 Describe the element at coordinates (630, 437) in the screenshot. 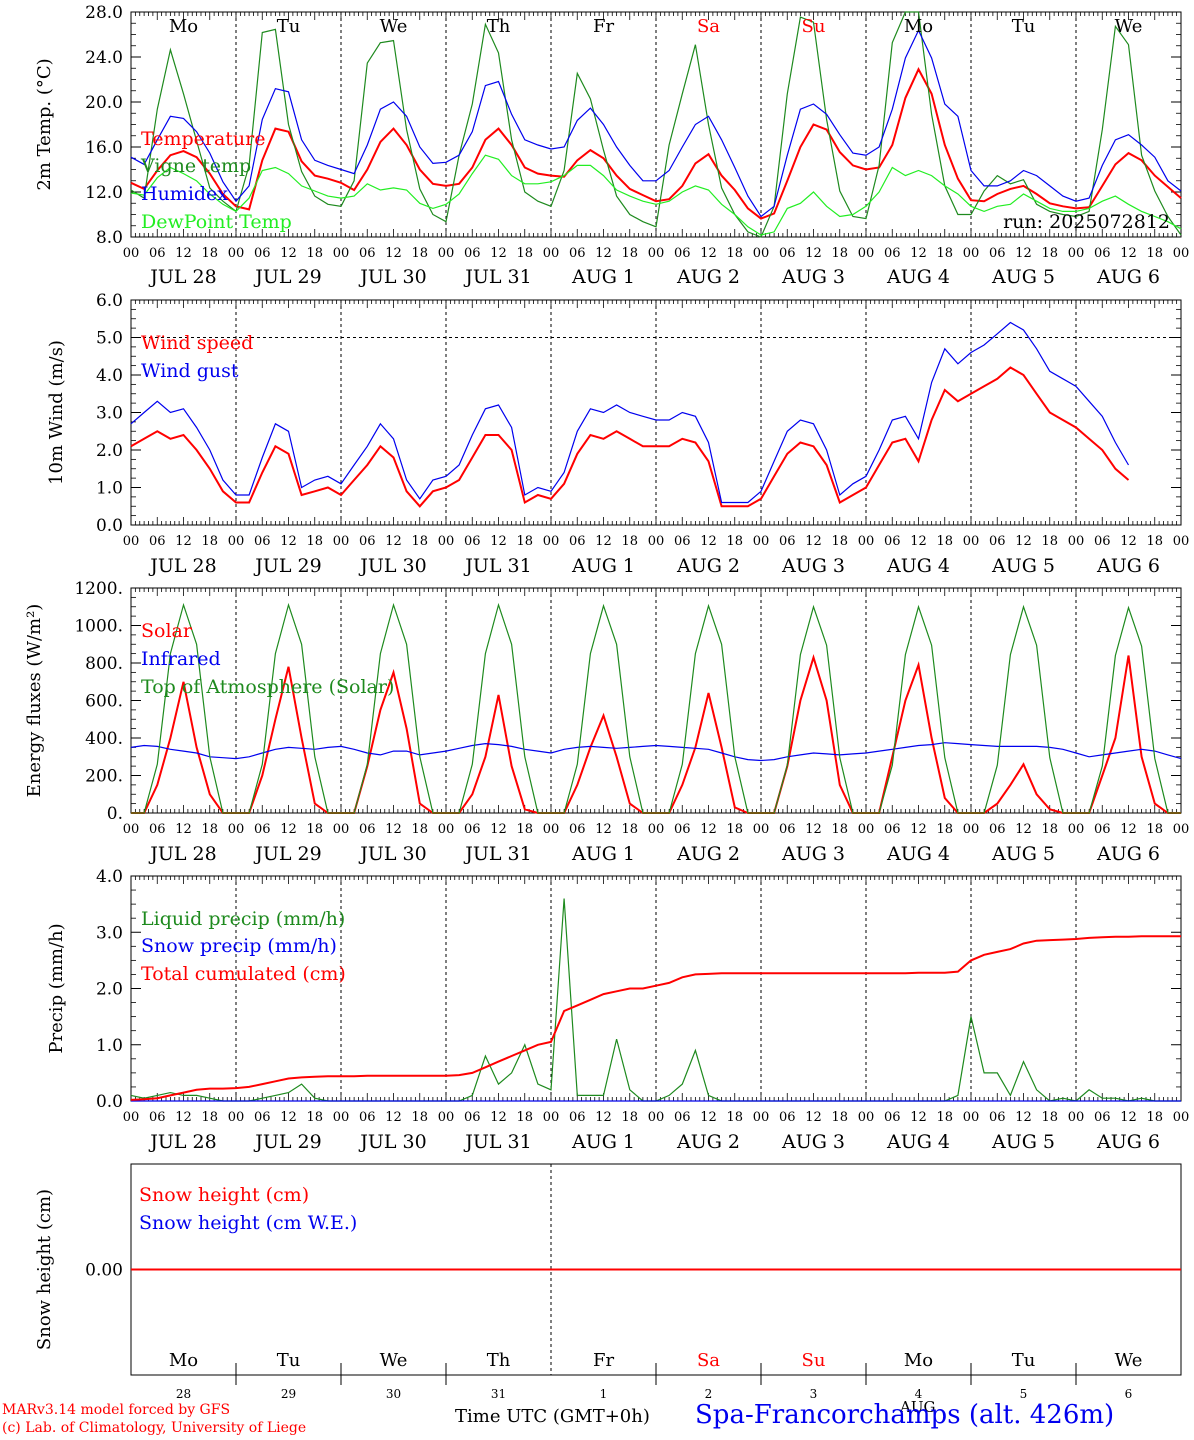

I see `series-line-wind-speed` at that location.